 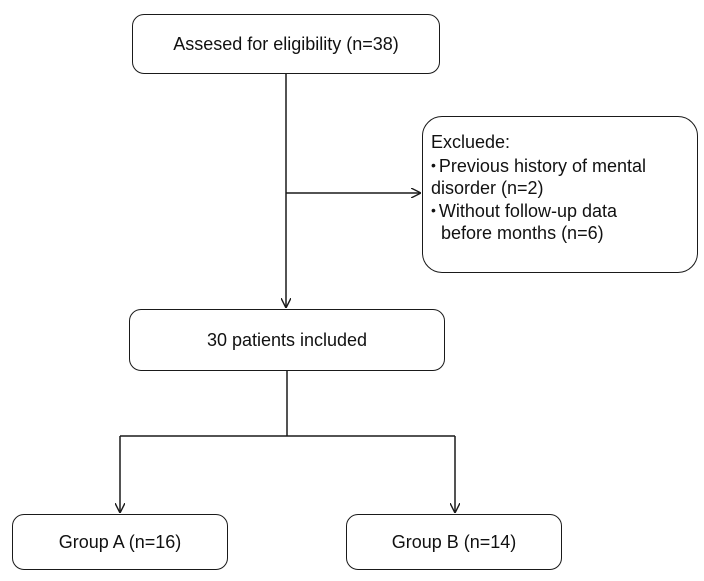 I want to click on assessed-label: Assesed for eligibility (n=38), so click(x=286, y=43).